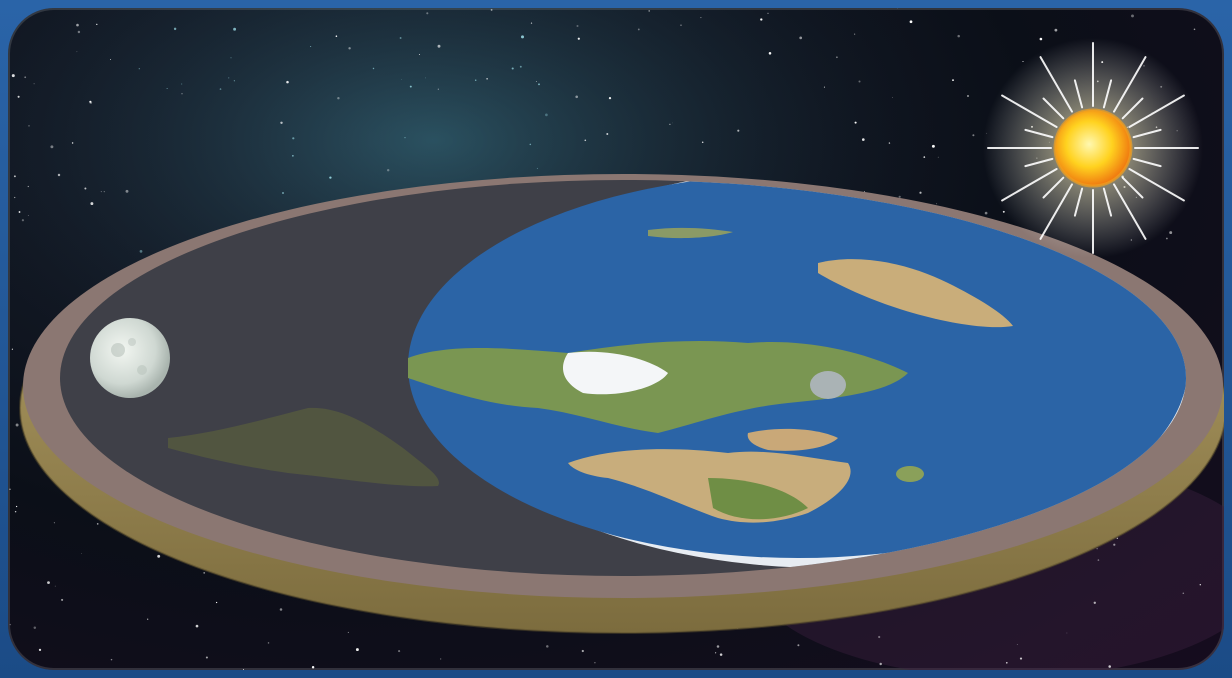 This screenshot has width=1232, height=678. Describe the element at coordinates (615, 373) in the screenshot. I see `arctic-ice-icon` at that location.